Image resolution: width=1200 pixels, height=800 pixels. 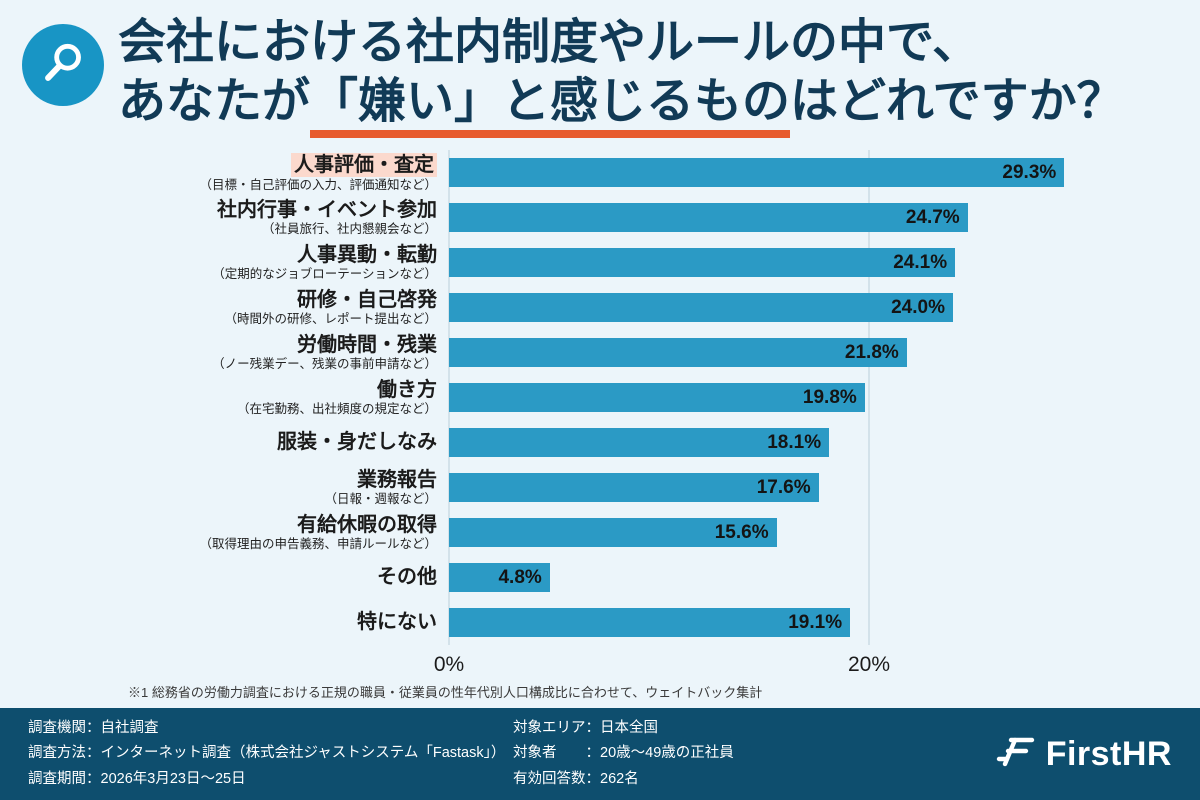 What do you see at coordinates (349, 229) in the screenshot?
I see `category-sublabel: （社員旅行、社内懇親会など）` at bounding box center [349, 229].